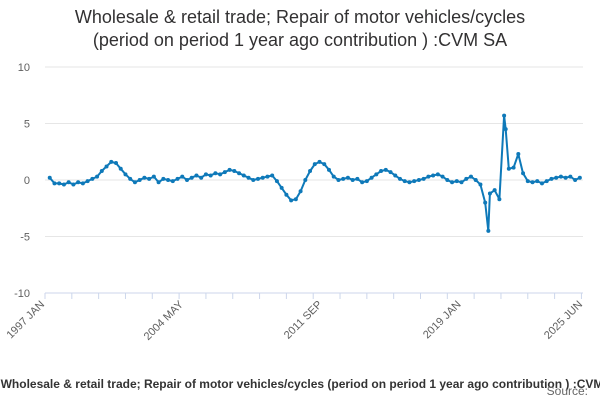 This screenshot has width=600, height=400. Describe the element at coordinates (442, 320) in the screenshot. I see `x-tick-label: 2019 JAN` at that location.